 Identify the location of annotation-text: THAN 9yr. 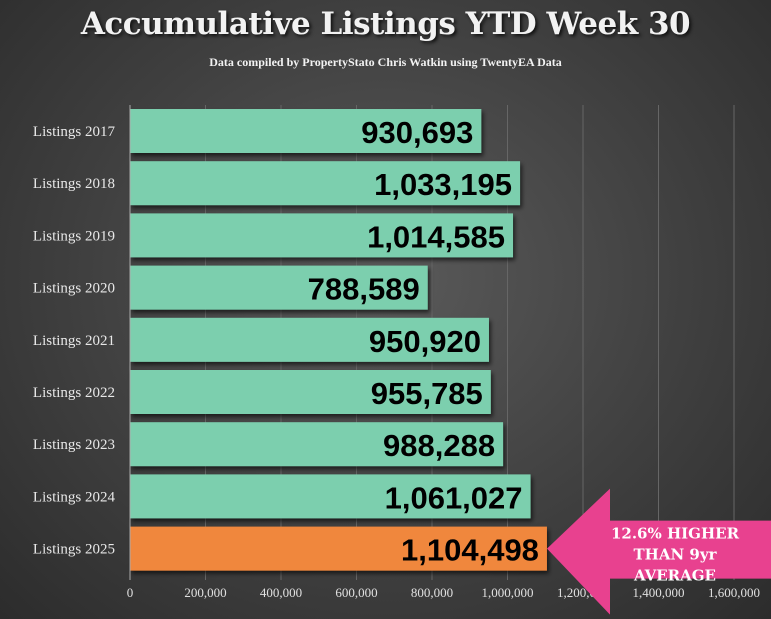
(676, 555).